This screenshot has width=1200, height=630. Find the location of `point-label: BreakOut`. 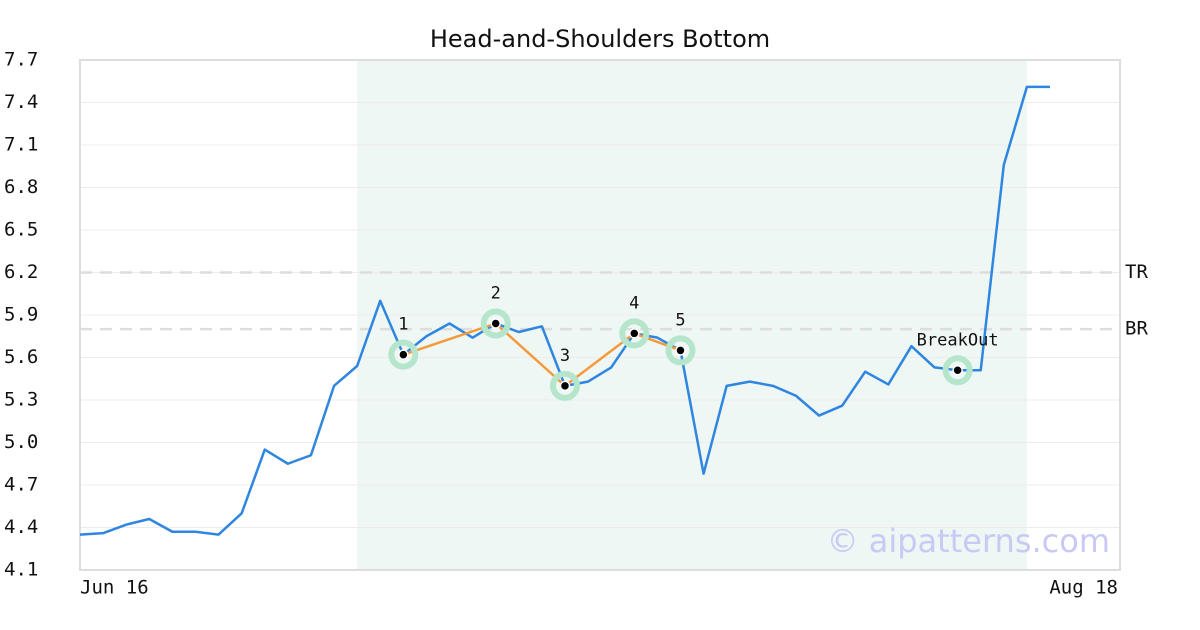

point-label: BreakOut is located at coordinates (958, 340).